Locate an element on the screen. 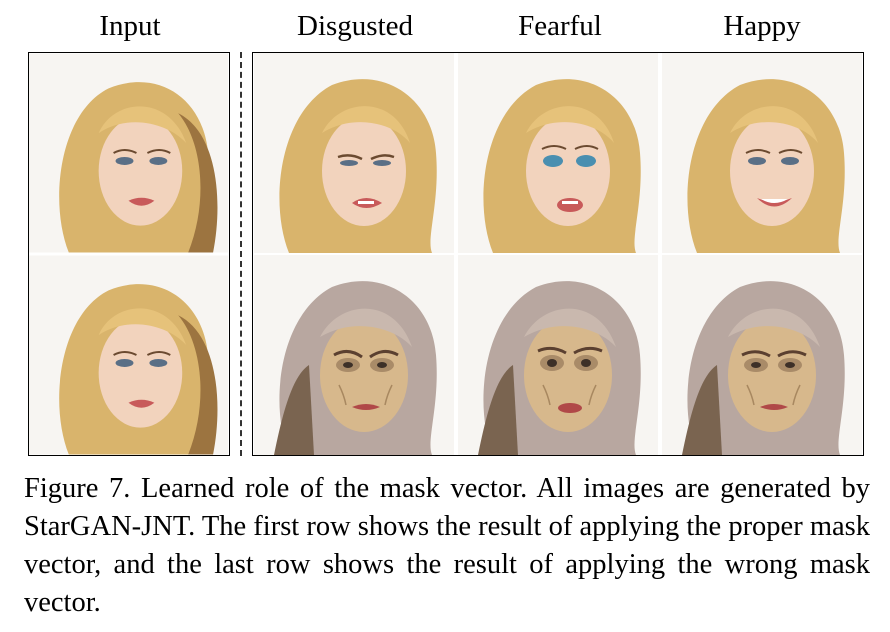 The image size is (890, 632). header-disgusted: Disgusted is located at coordinates (355, 26).